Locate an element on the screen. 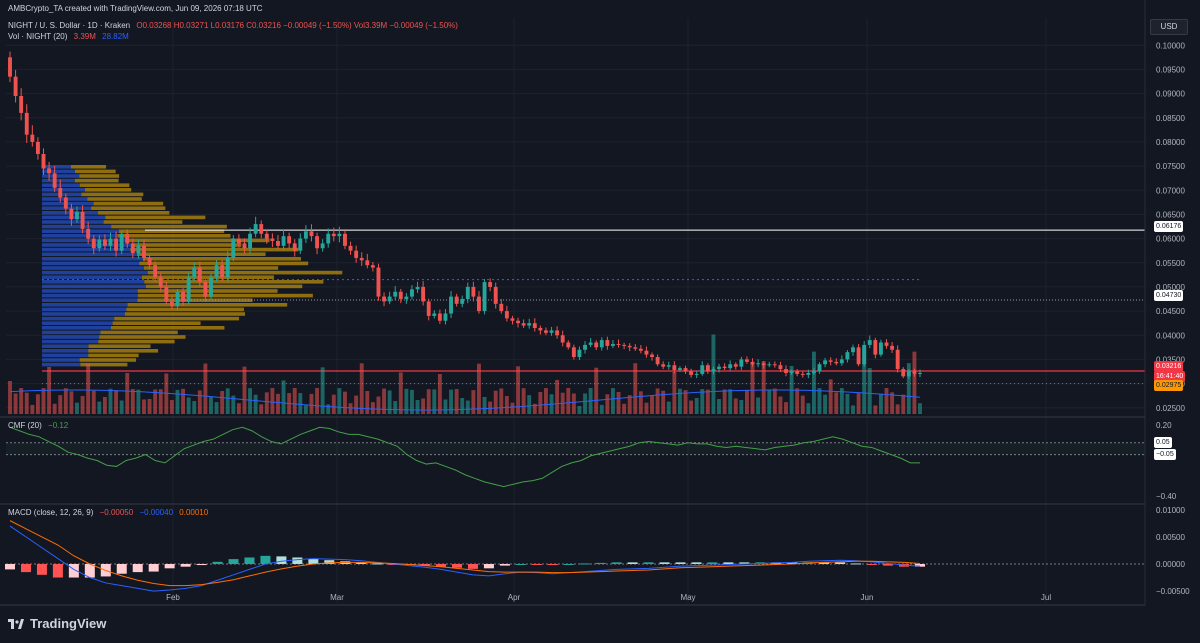 The height and width of the screenshot is (643, 1200). tradingview-logo: TradingView is located at coordinates (57, 623).